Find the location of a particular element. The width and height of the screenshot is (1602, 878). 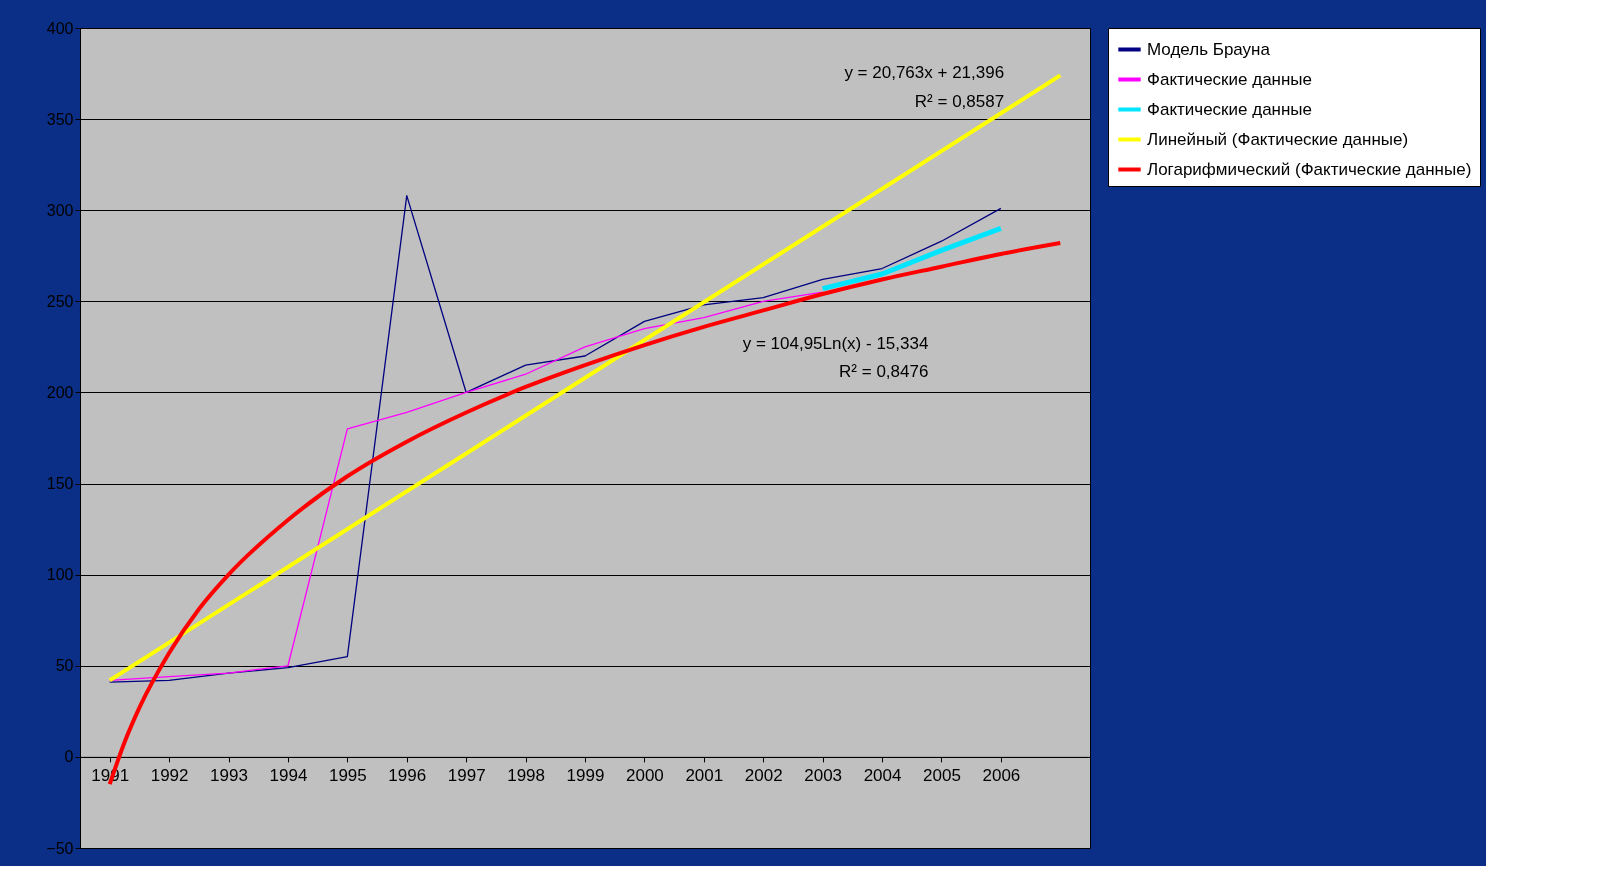

y-tick-label: 300 is located at coordinates (60, 210).